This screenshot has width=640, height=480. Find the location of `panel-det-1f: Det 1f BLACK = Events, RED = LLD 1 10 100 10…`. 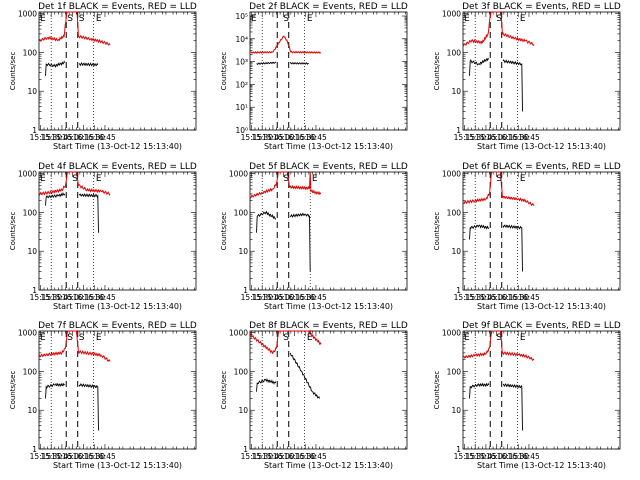

panel-det-1f: Det 1f BLACK = Events, RED = LLD 1 10 100 10… is located at coordinates (103, 76).